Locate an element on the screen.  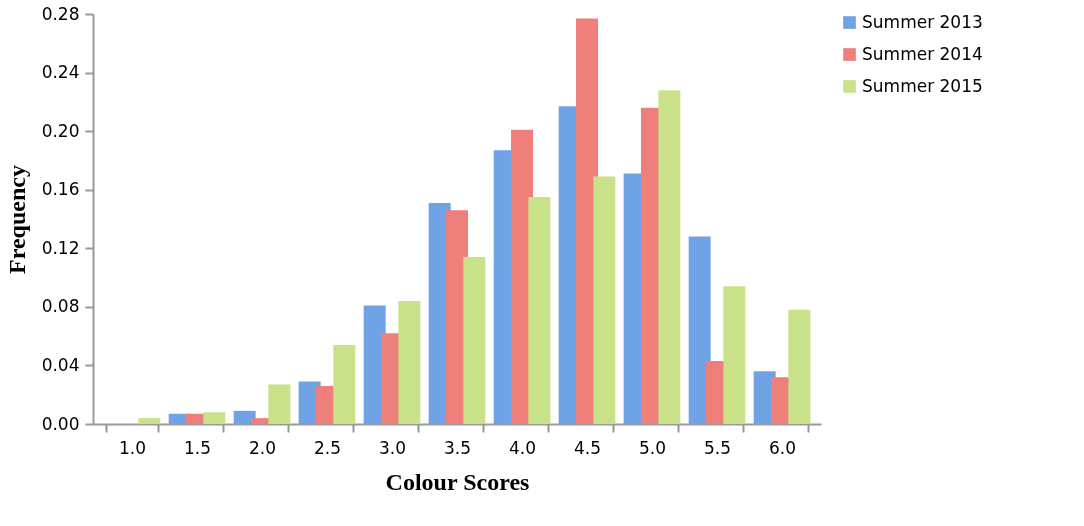
x-tick-label: 4.0 is located at coordinates (522, 447).